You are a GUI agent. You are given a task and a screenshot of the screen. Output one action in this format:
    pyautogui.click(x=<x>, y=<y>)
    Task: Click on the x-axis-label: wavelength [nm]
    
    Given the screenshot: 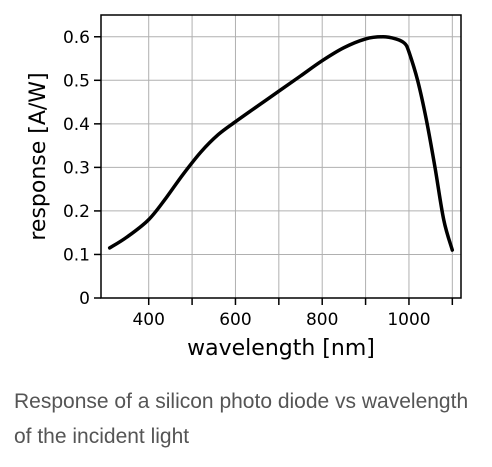 What is the action you would take?
    pyautogui.click(x=281, y=348)
    